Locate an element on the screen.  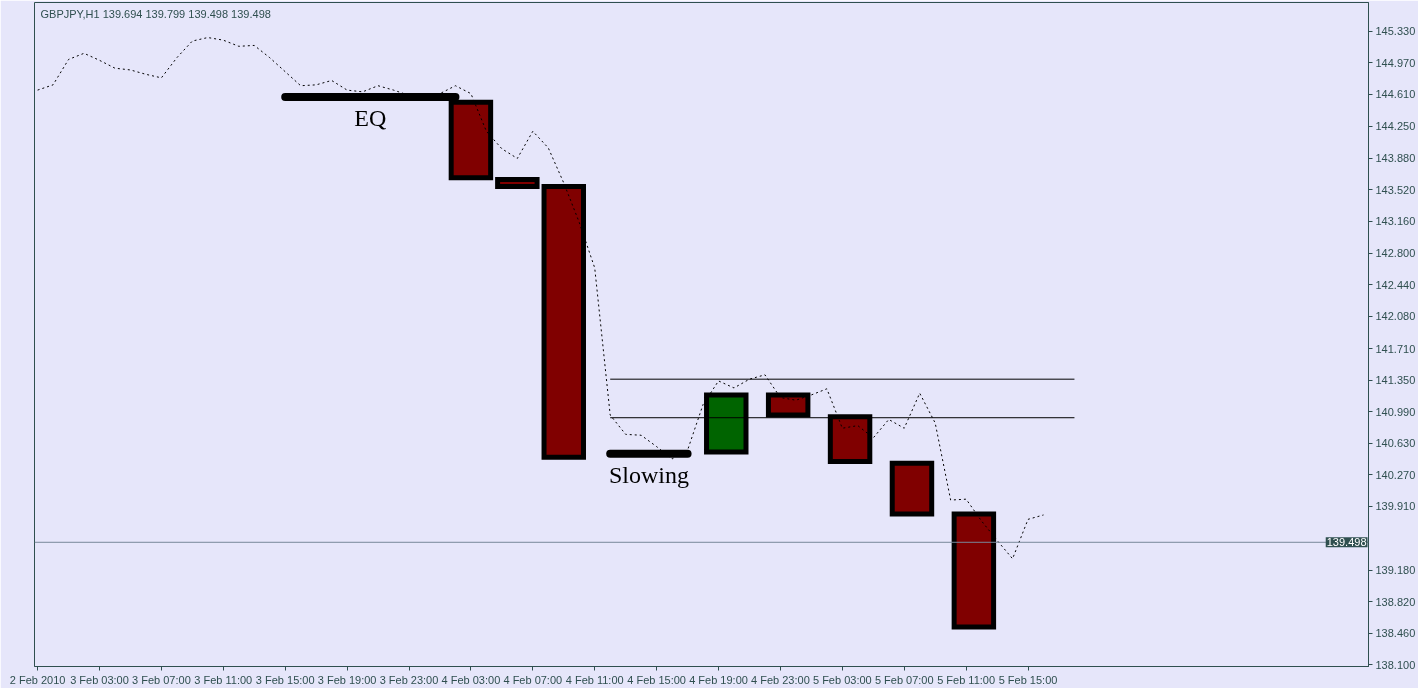
y-tick-label: 139.910 is located at coordinates (1395, 506).